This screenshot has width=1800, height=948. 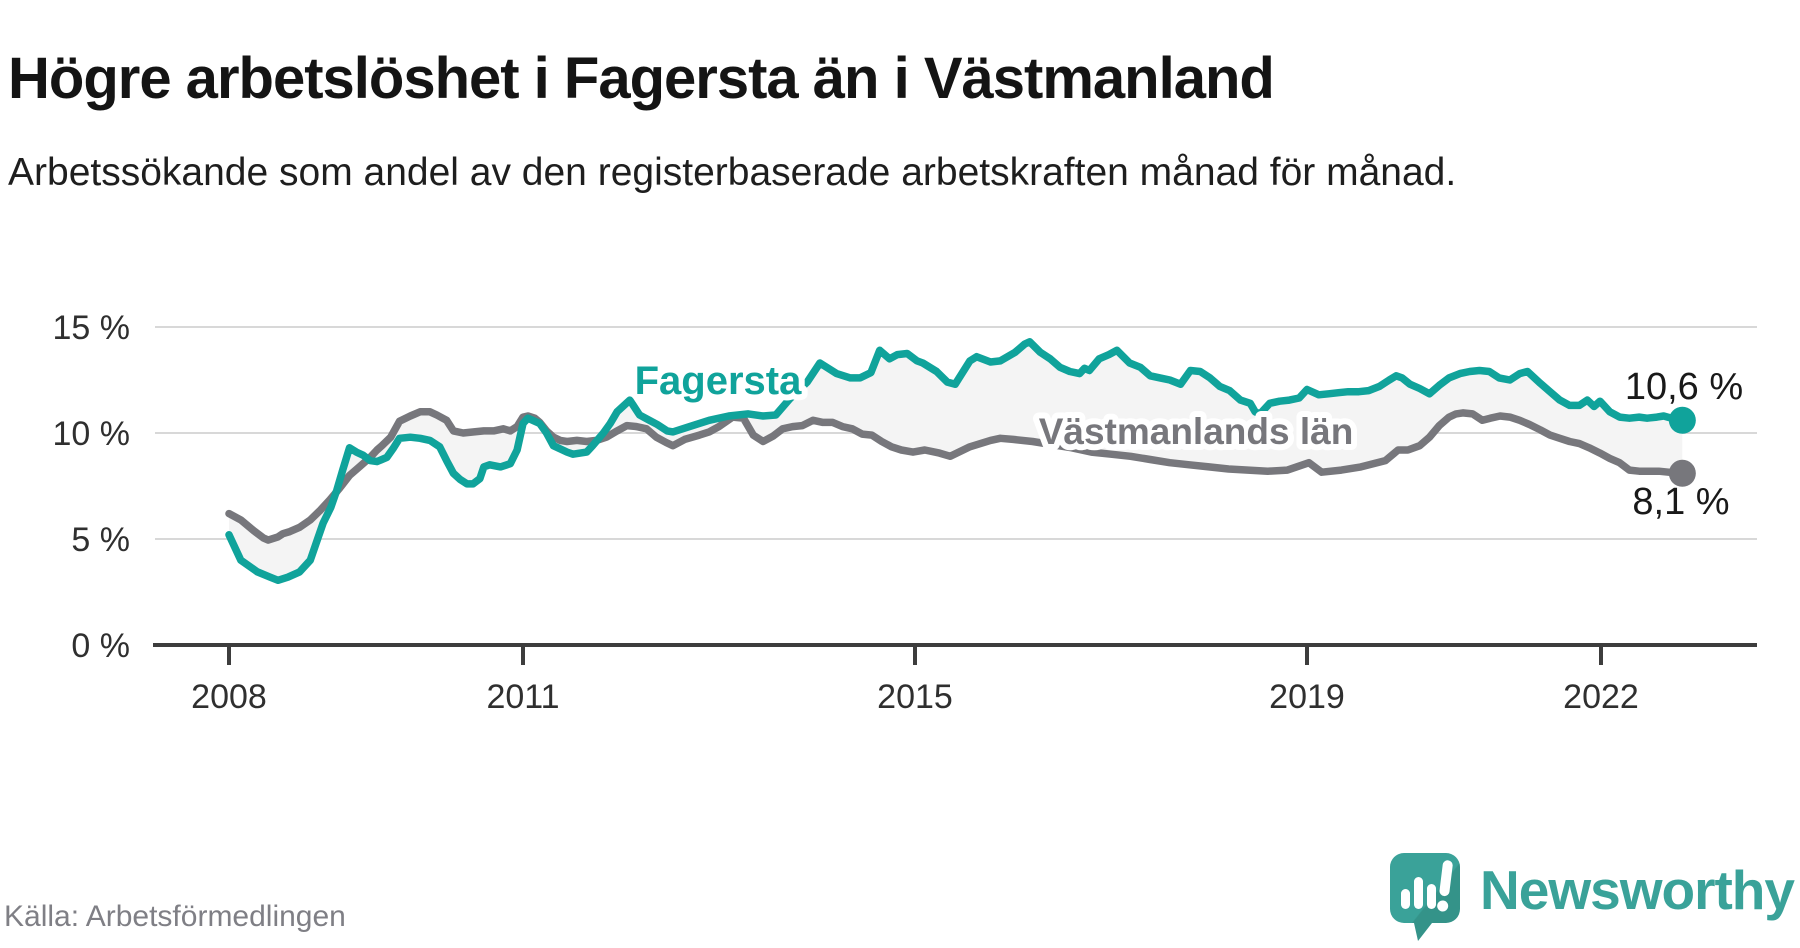 What do you see at coordinates (1637, 890) in the screenshot?
I see `newsworthy-wordmark: Newsworthy` at bounding box center [1637, 890].